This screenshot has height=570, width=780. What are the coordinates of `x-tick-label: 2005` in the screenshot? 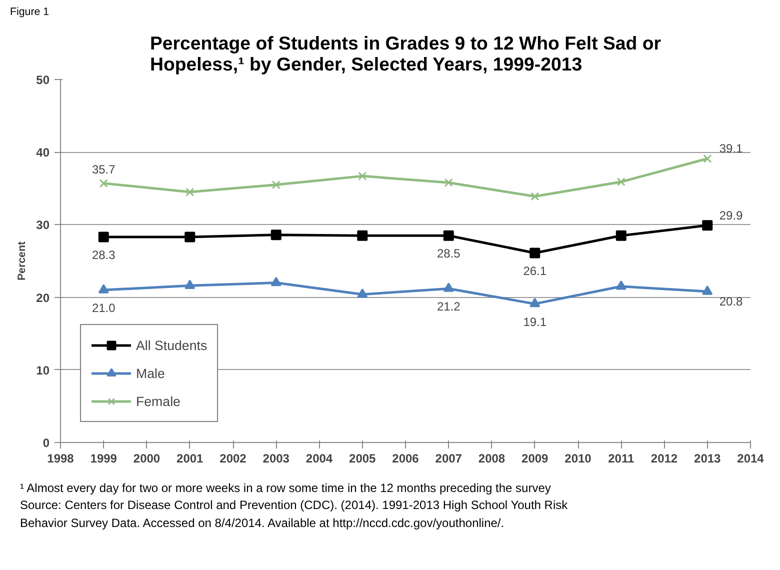 It's located at (362, 459).